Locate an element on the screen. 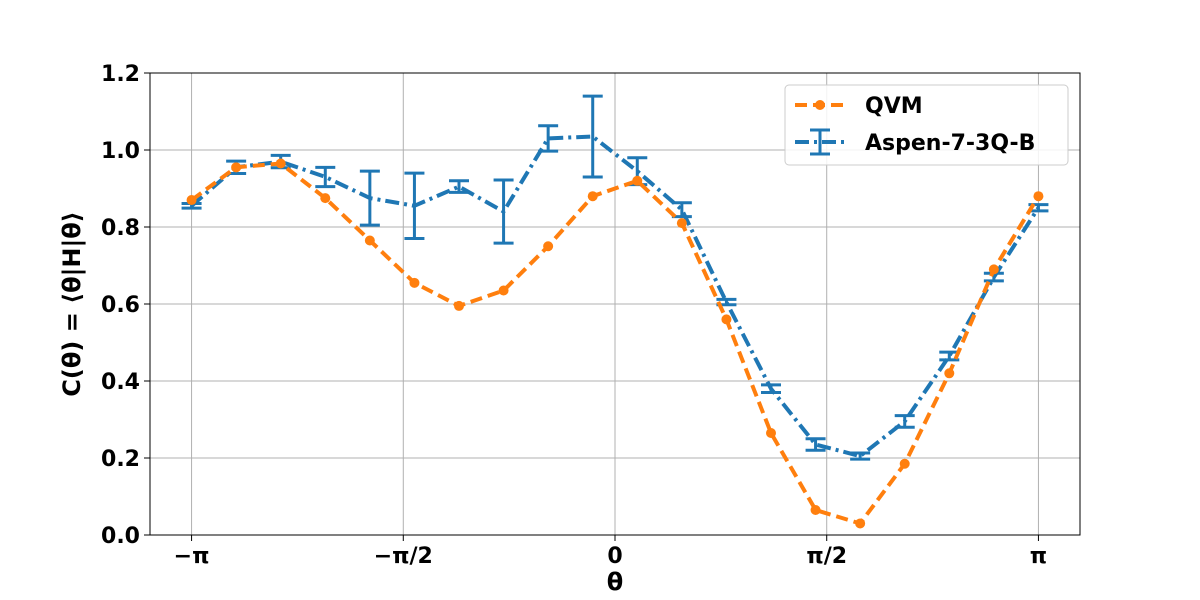 This screenshot has width=1200, height=600. x-tick-label: −π is located at coordinates (192, 556).